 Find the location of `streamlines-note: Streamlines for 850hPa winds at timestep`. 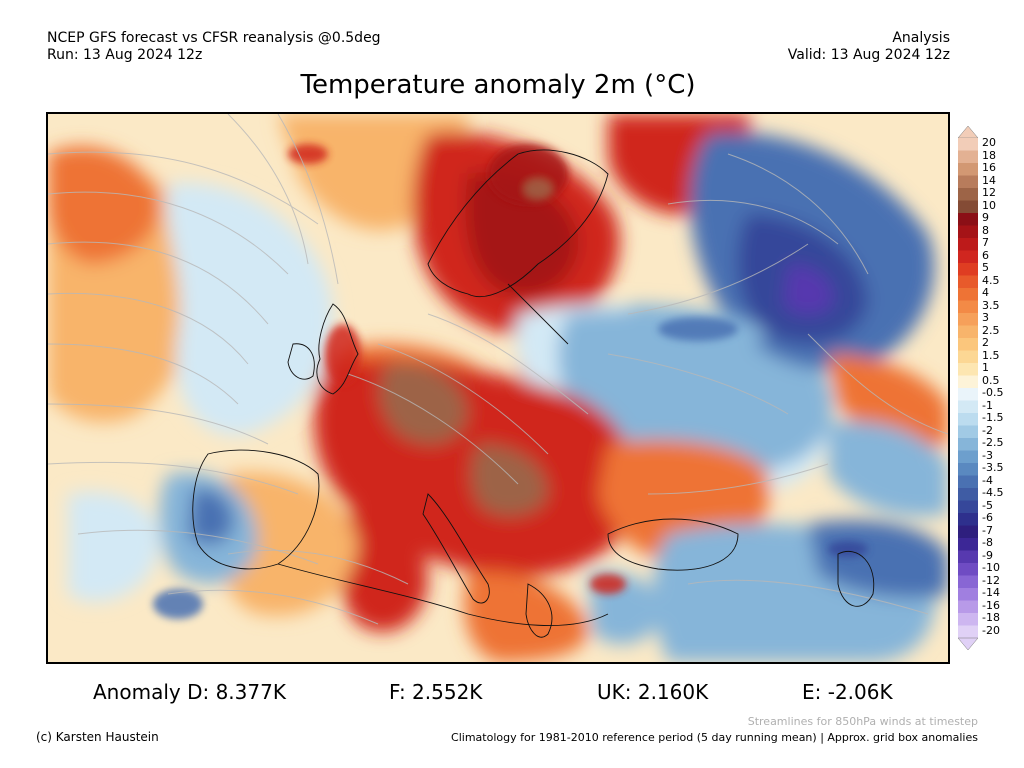

streamlines-note: Streamlines for 850hPa winds at timestep is located at coordinates (862, 721).